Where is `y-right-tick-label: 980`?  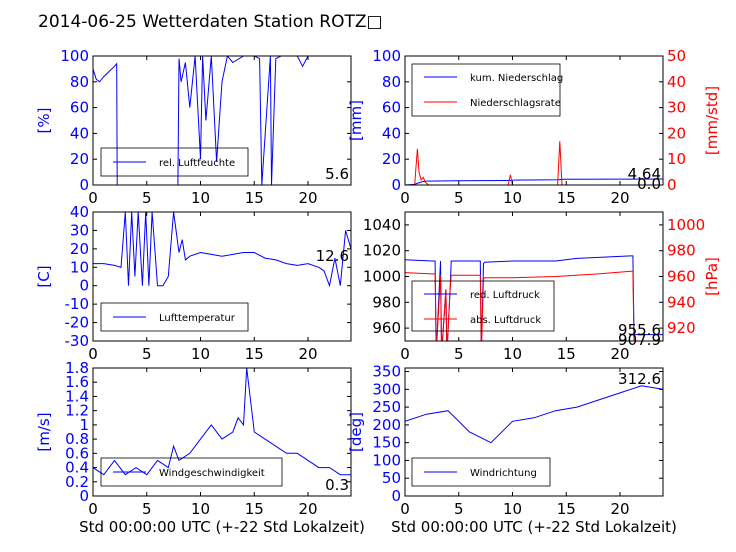 y-right-tick-label: 980 is located at coordinates (681, 251).